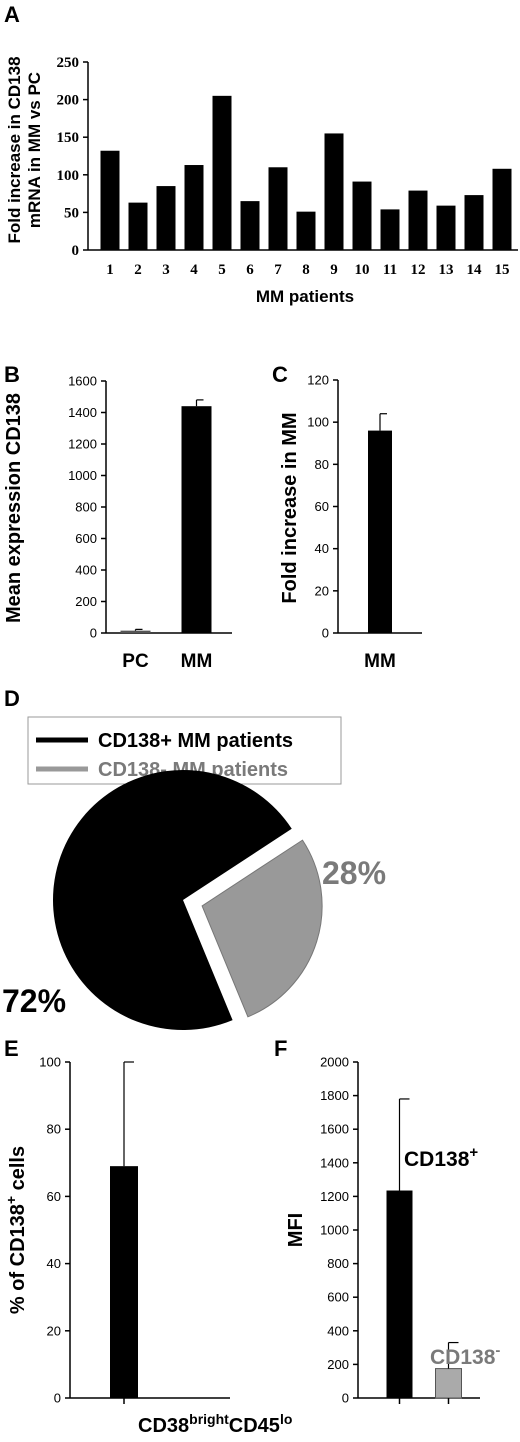 This screenshot has width=520, height=1442. What do you see at coordinates (68, 63) in the screenshot?
I see `y-tick-label: 250` at bounding box center [68, 63].